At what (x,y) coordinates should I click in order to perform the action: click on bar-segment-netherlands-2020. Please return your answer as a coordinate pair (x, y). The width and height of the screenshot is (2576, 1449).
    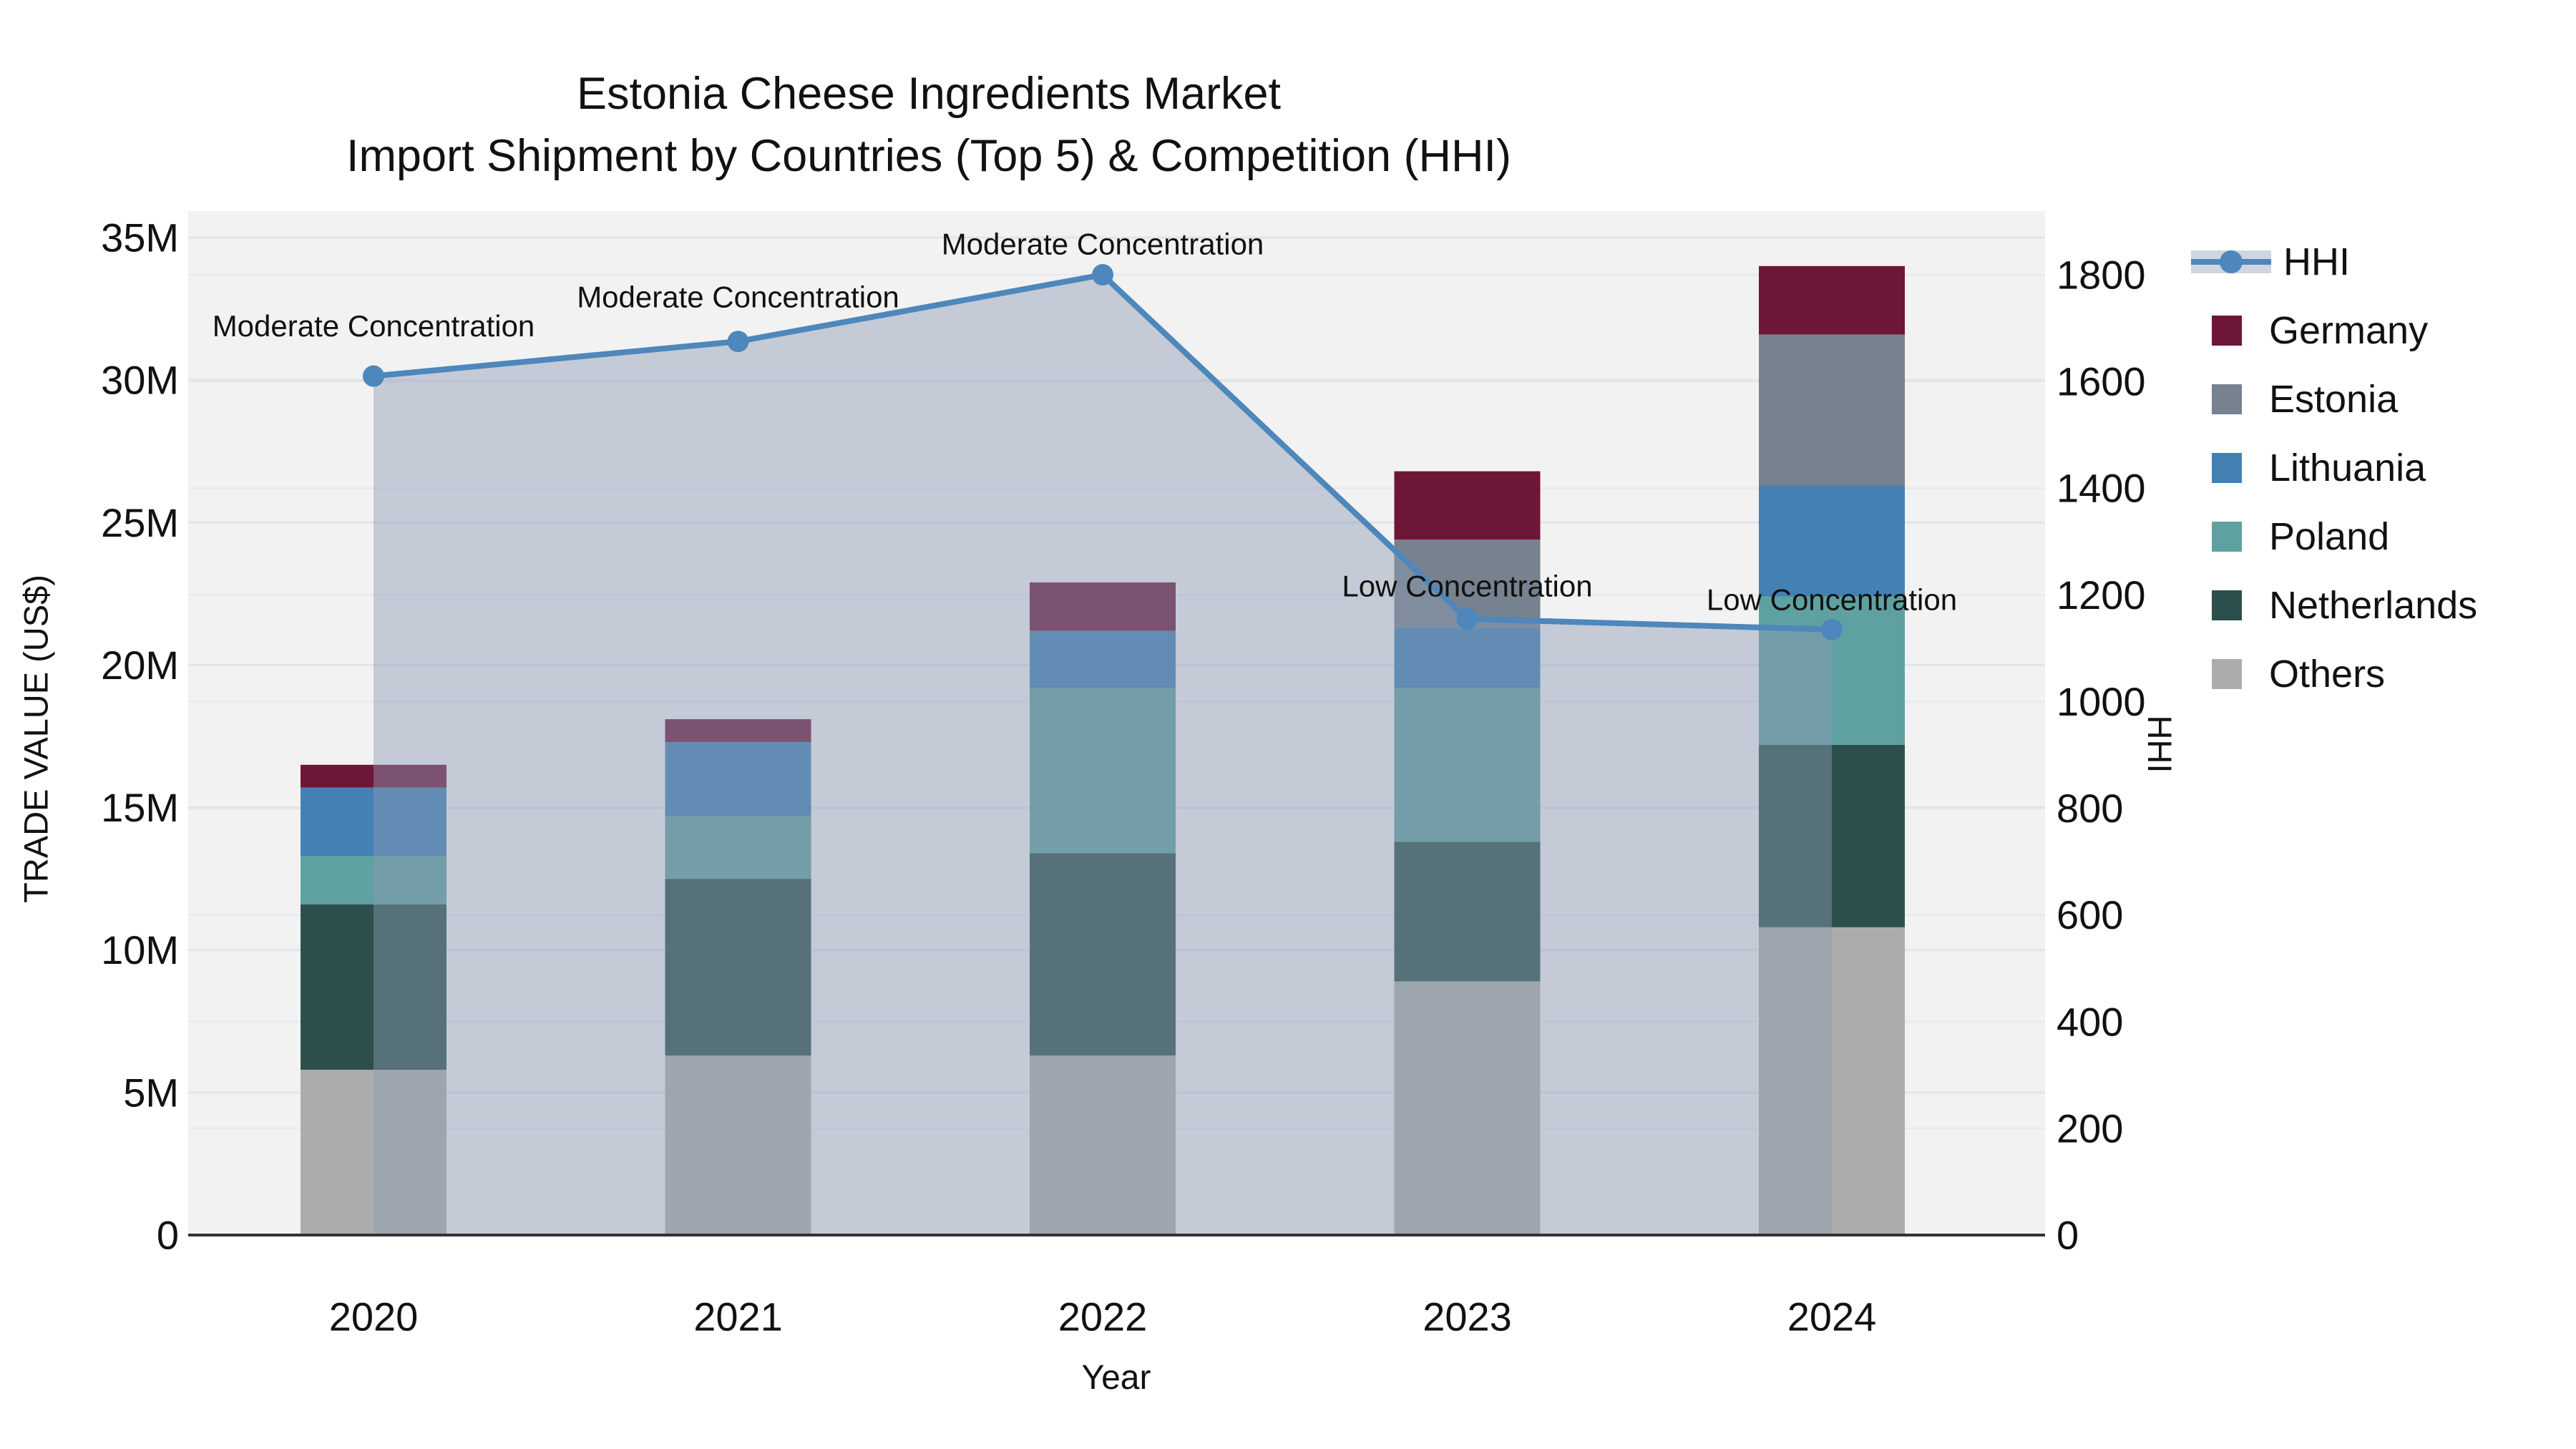
    Looking at the image, I should click on (374, 987).